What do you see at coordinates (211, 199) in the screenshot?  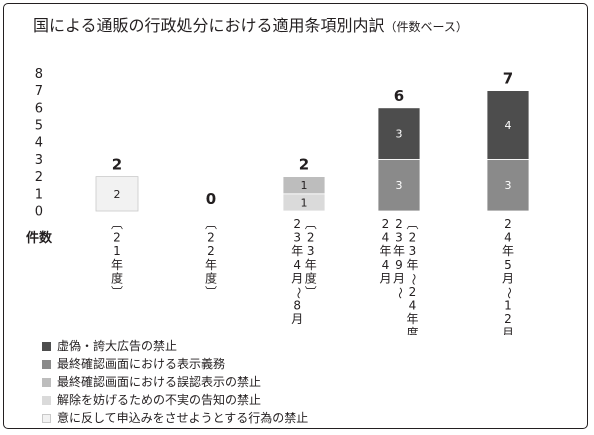 I see `bar-total-label: 0` at bounding box center [211, 199].